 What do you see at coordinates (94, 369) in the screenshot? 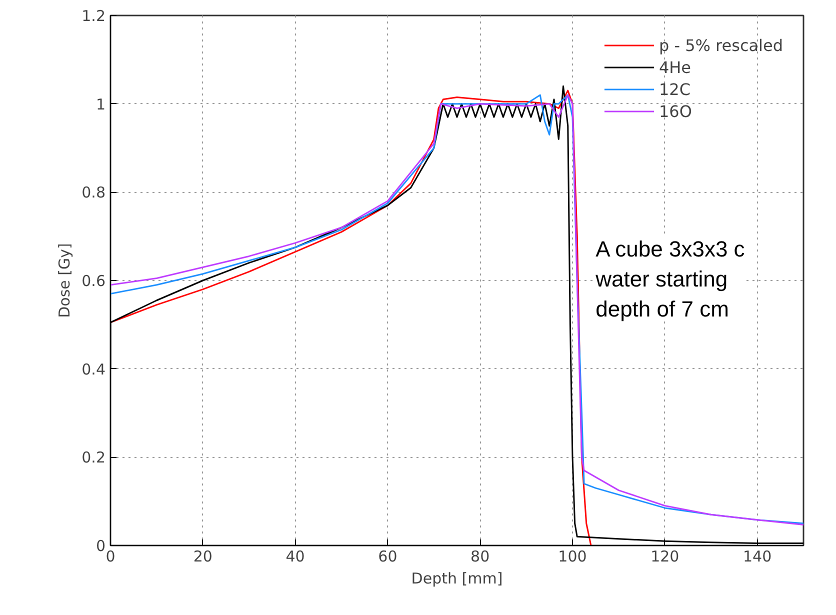
I see `y-tick-label: 0.4` at bounding box center [94, 369].